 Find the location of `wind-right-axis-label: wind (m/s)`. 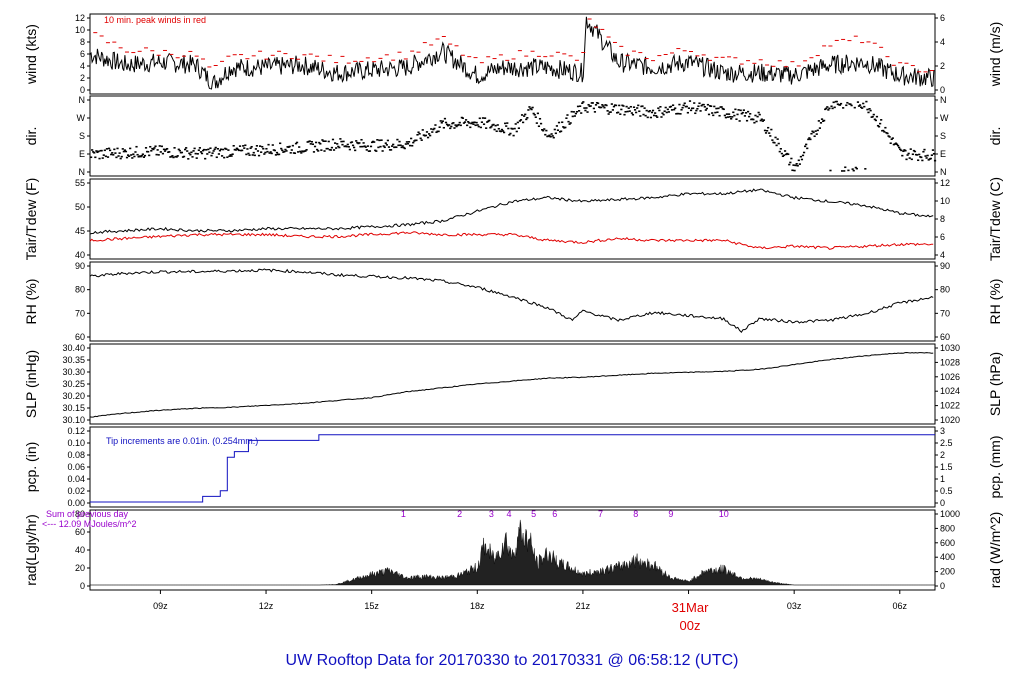

wind-right-axis-label: wind (m/s) is located at coordinates (995, 55).